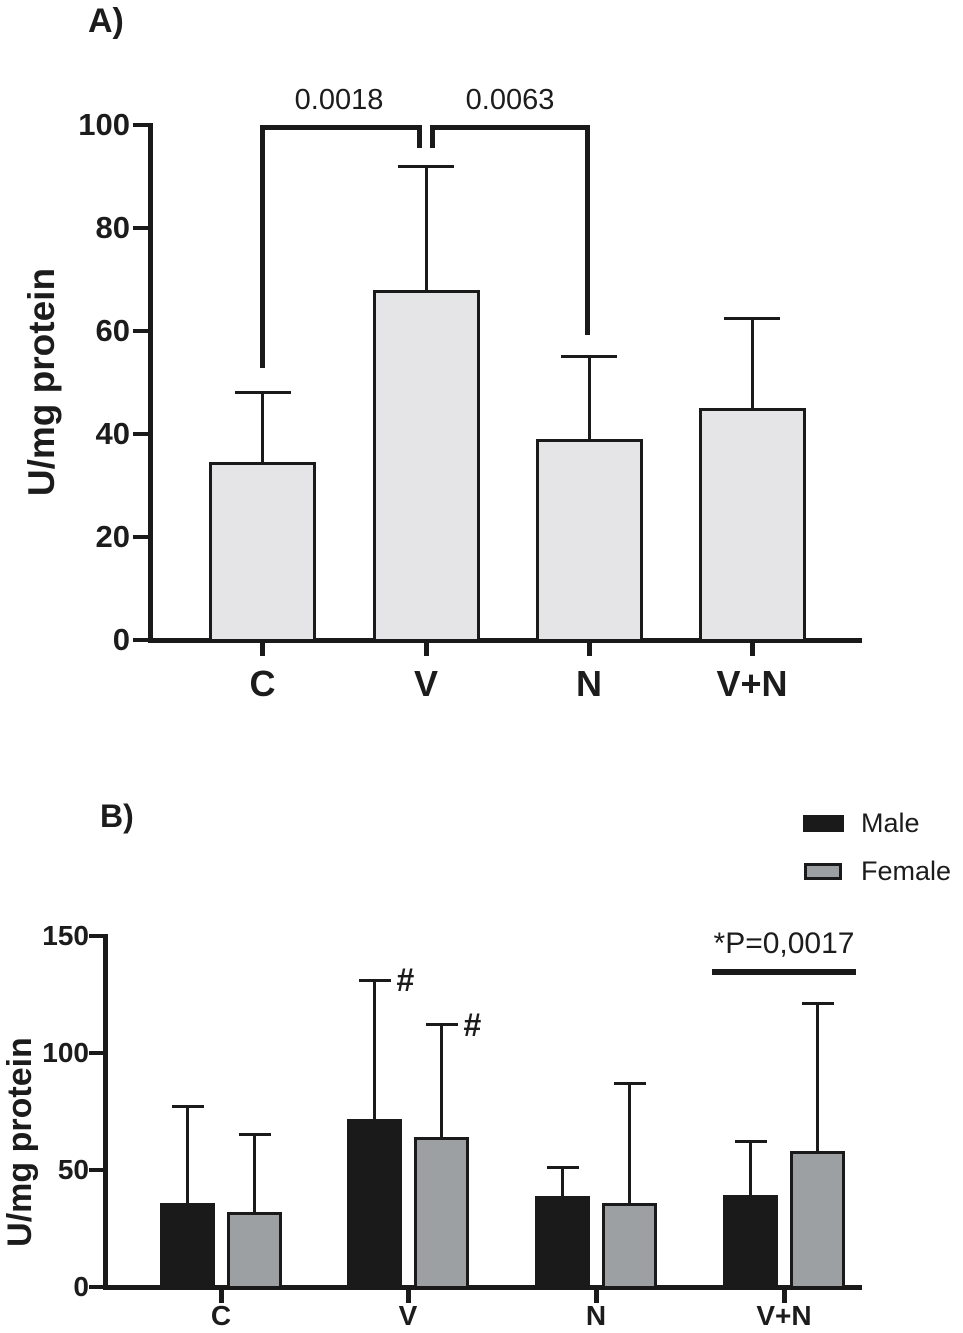 Image resolution: width=963 pixels, height=1333 pixels. What do you see at coordinates (589, 357) in the screenshot?
I see `error-cap-a-n` at bounding box center [589, 357].